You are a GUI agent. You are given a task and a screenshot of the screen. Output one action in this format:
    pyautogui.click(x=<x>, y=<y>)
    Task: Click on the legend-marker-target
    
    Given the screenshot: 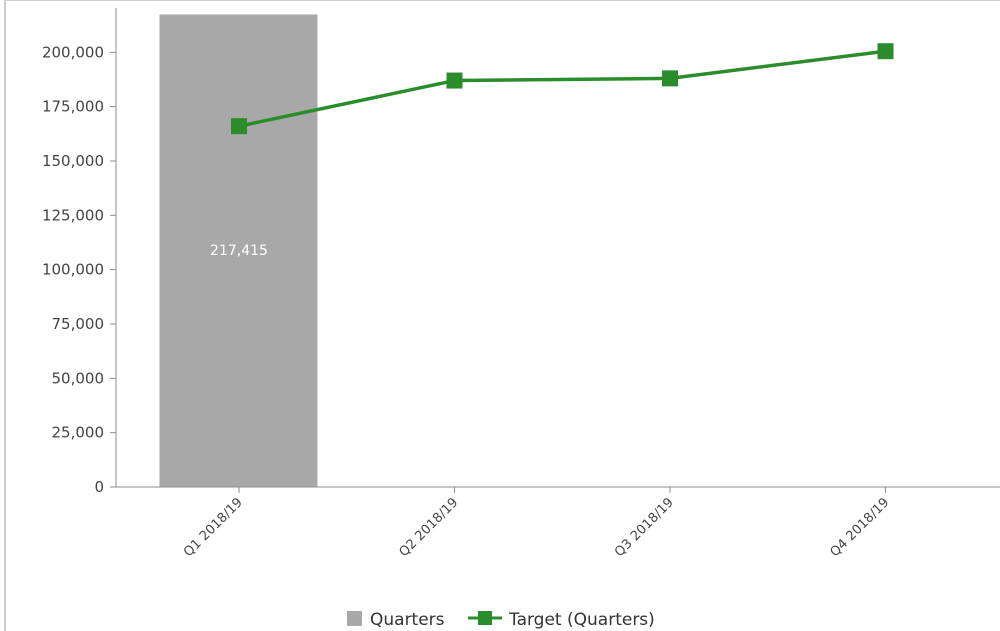 What is the action you would take?
    pyautogui.click(x=485, y=618)
    